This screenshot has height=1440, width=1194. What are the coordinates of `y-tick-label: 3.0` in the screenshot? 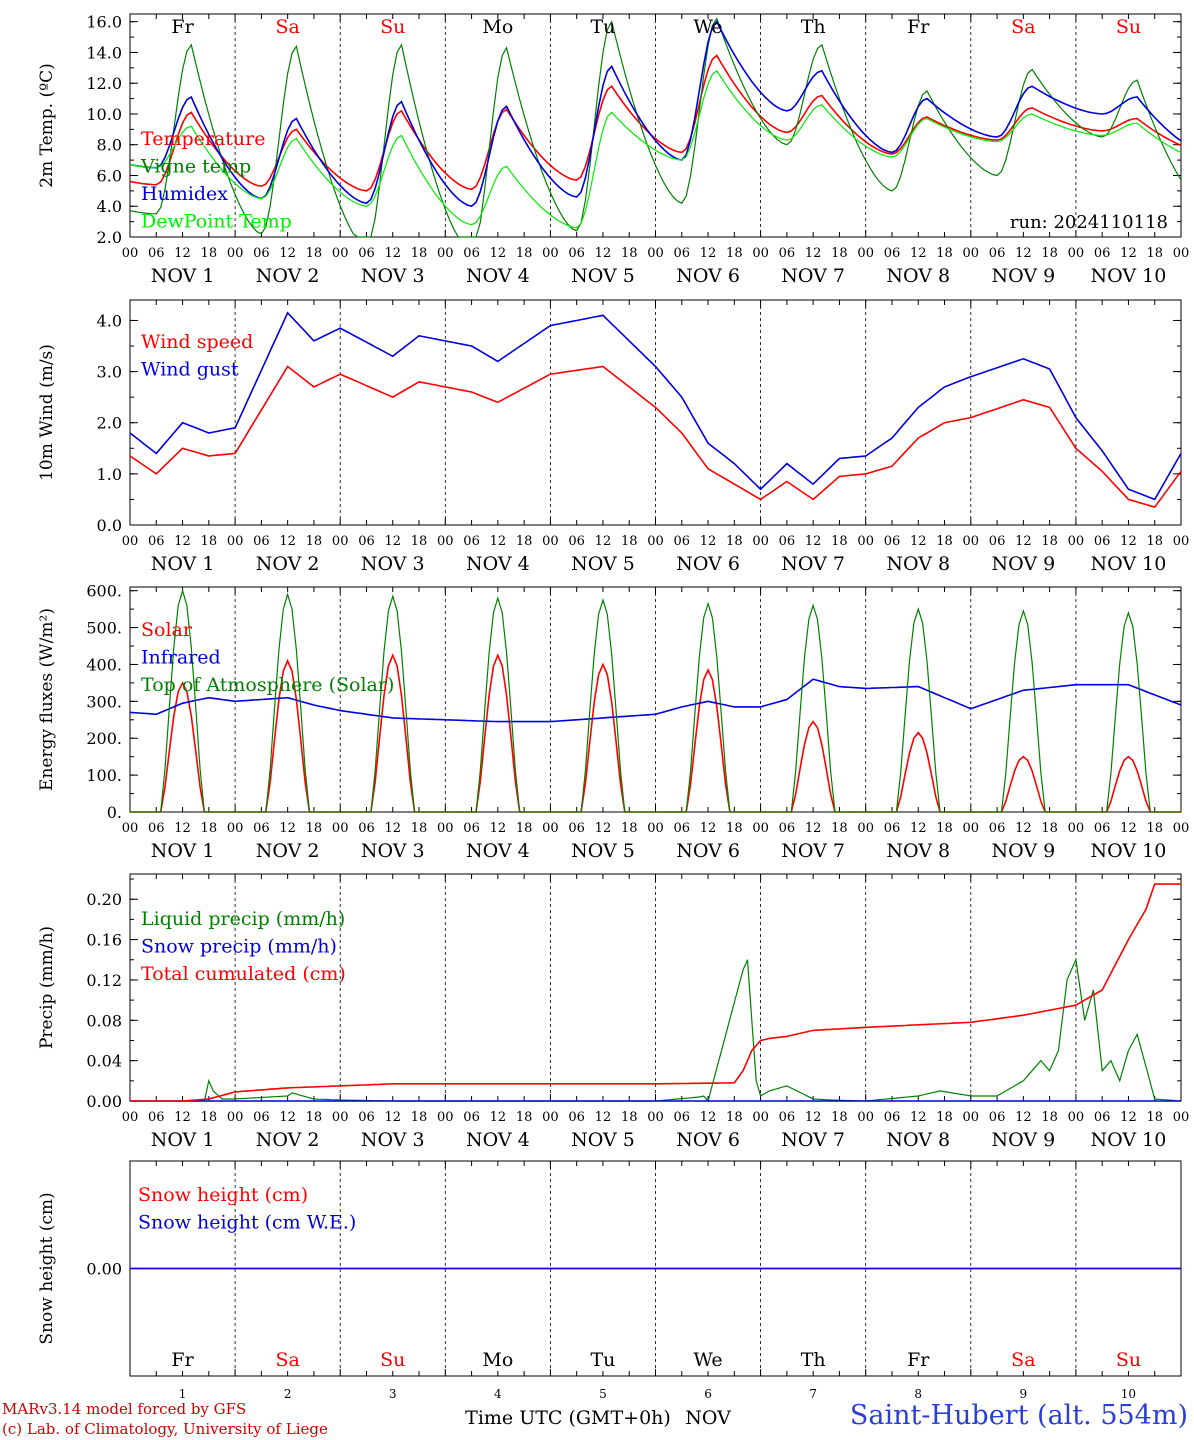 It's located at (109, 372).